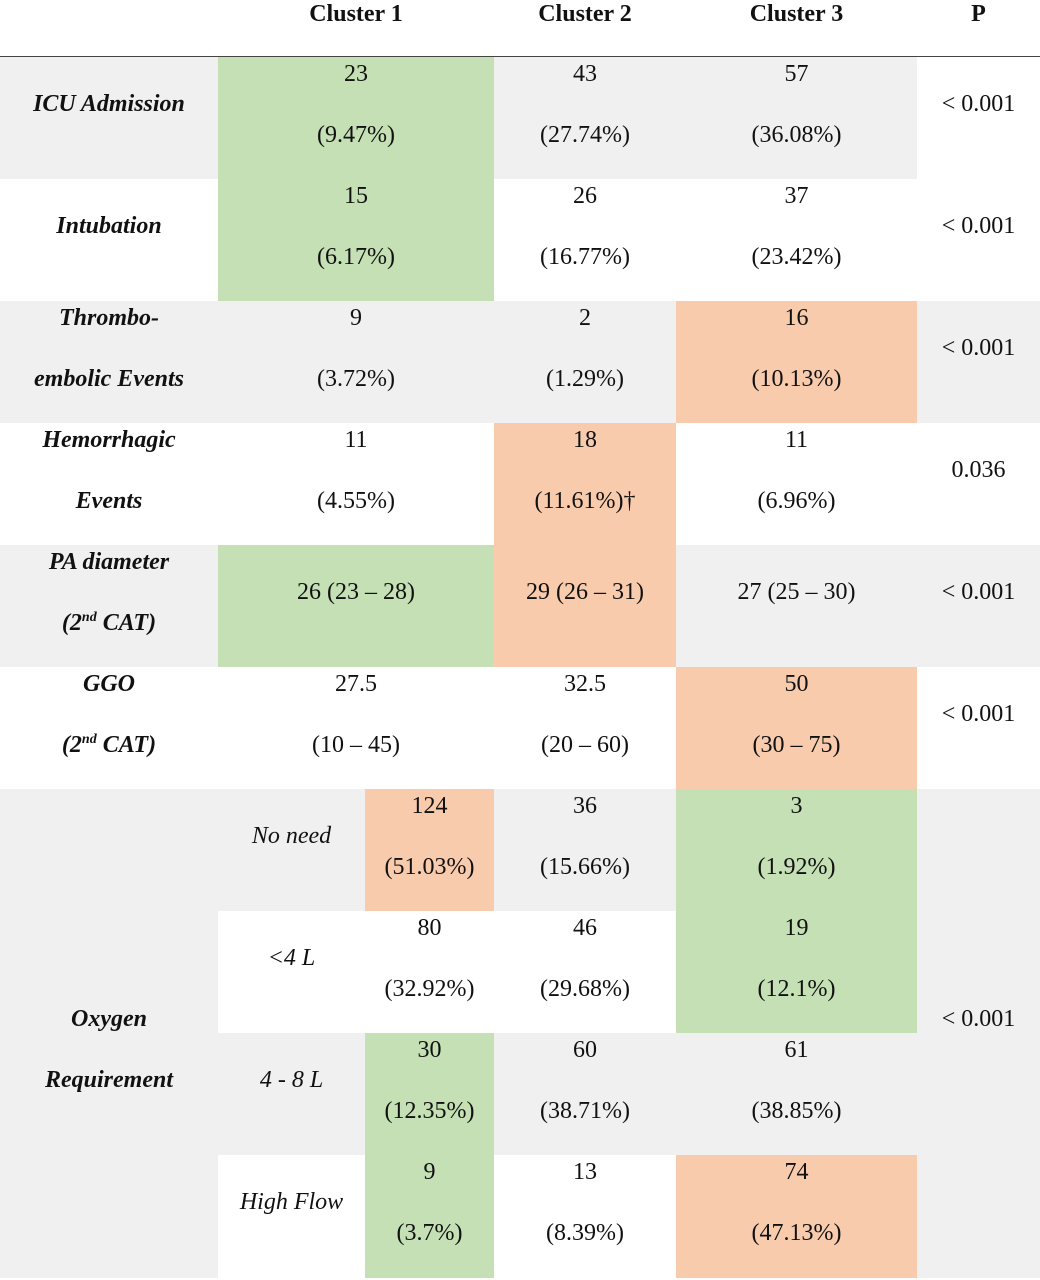 The width and height of the screenshot is (1040, 1280). Describe the element at coordinates (356, 135) in the screenshot. I see `cell-percent: (9.47%)` at that location.